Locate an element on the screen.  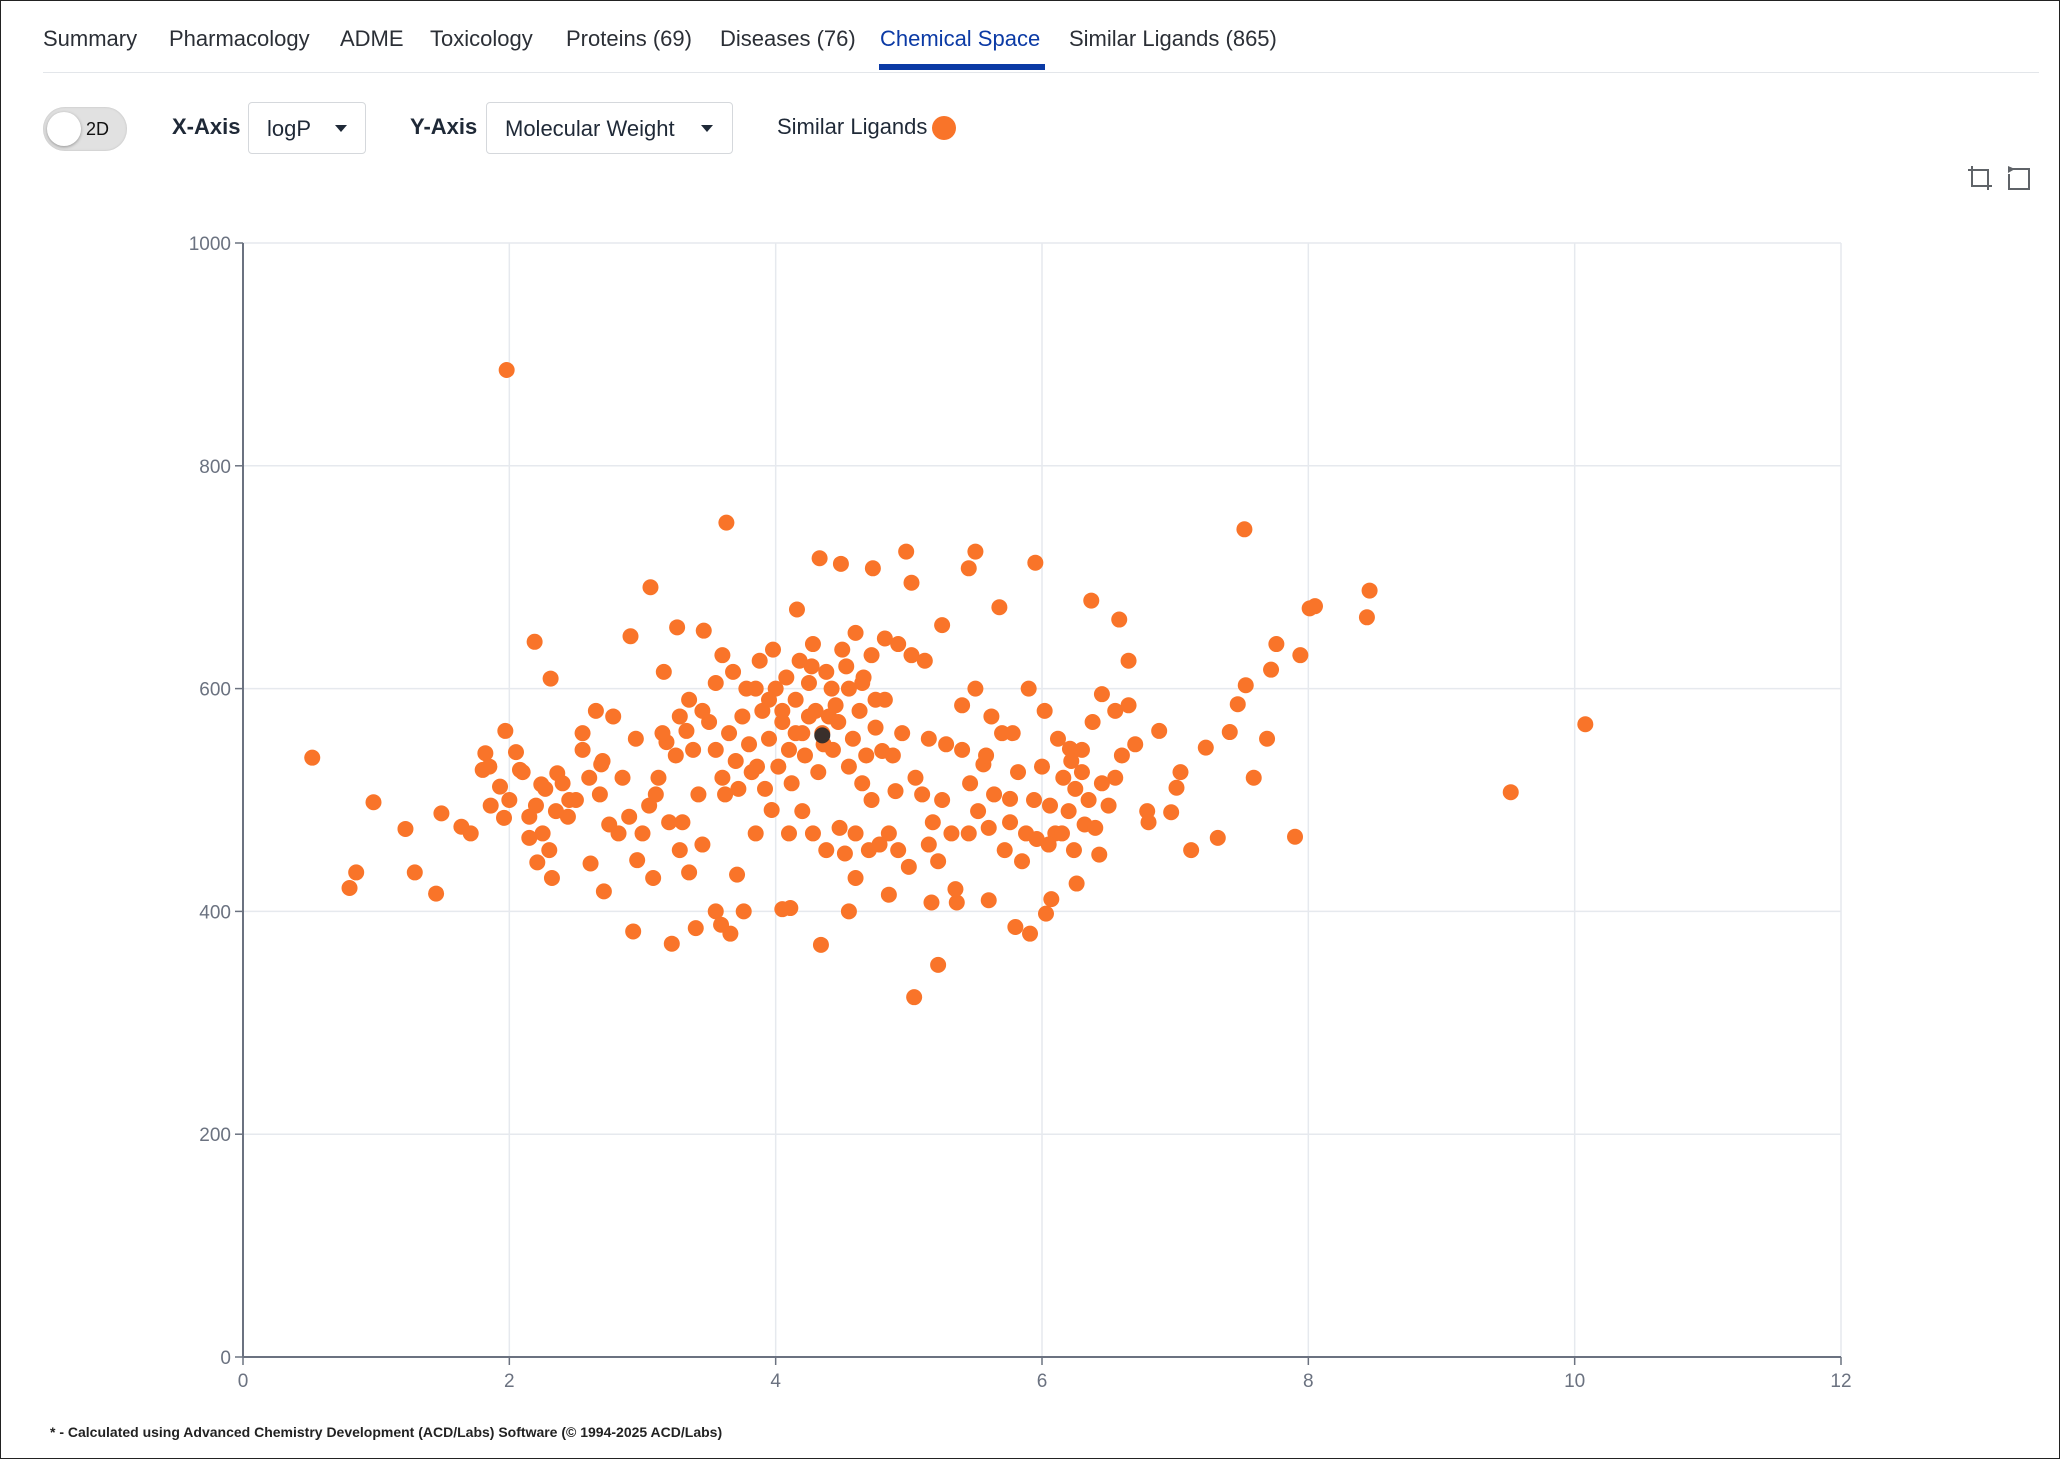
legend-label: Similar Ligands is located at coordinates (852, 126).